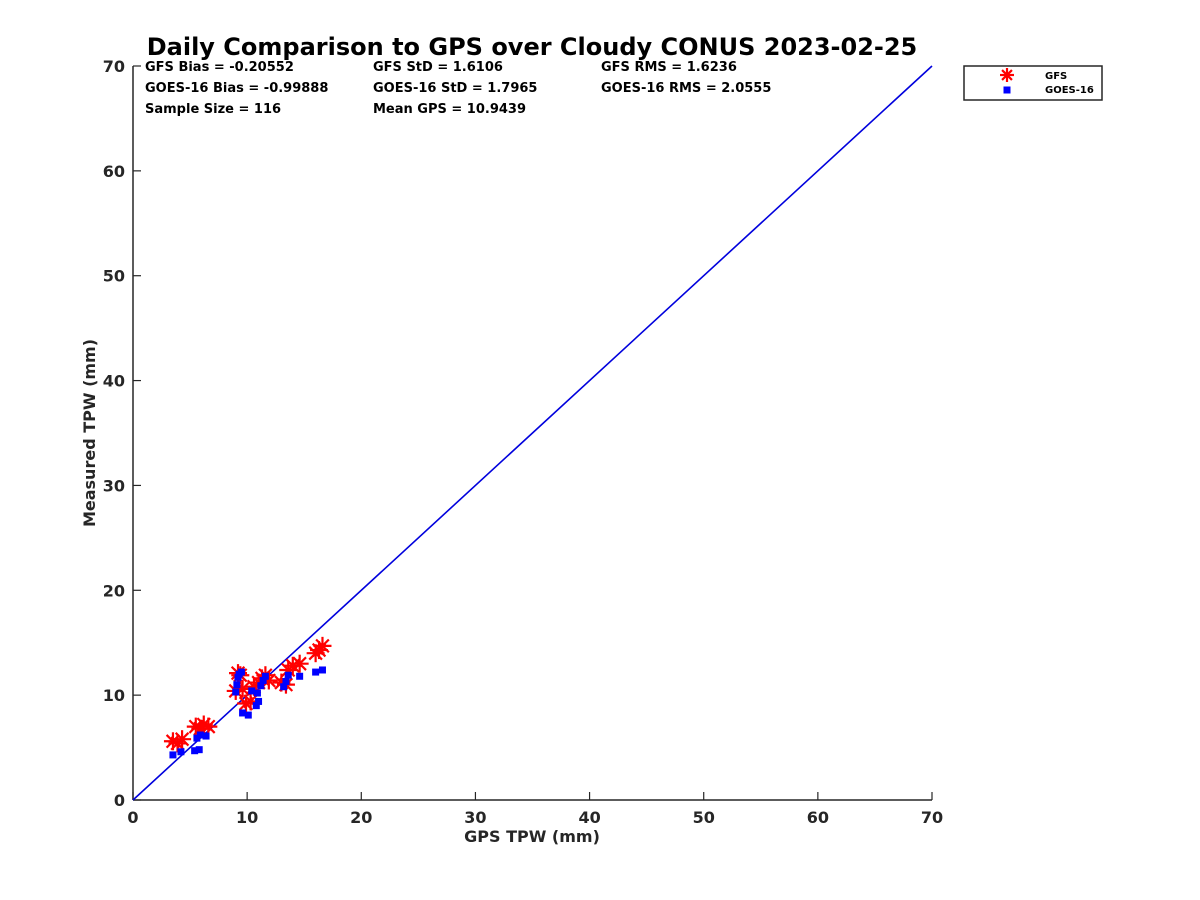 The width and height of the screenshot is (1200, 900). What do you see at coordinates (89, 433) in the screenshot?
I see `y-axis-label: Measured TPW (mm)` at bounding box center [89, 433].